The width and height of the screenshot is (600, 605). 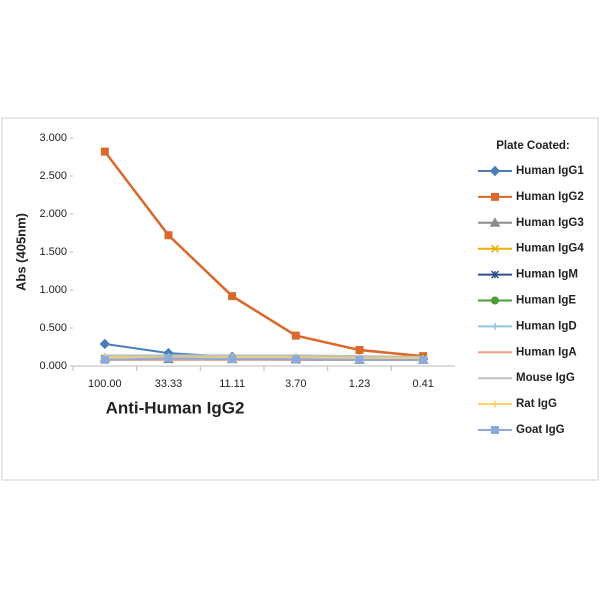 What do you see at coordinates (53, 290) in the screenshot?
I see `y-tick-label: 1.000` at bounding box center [53, 290].